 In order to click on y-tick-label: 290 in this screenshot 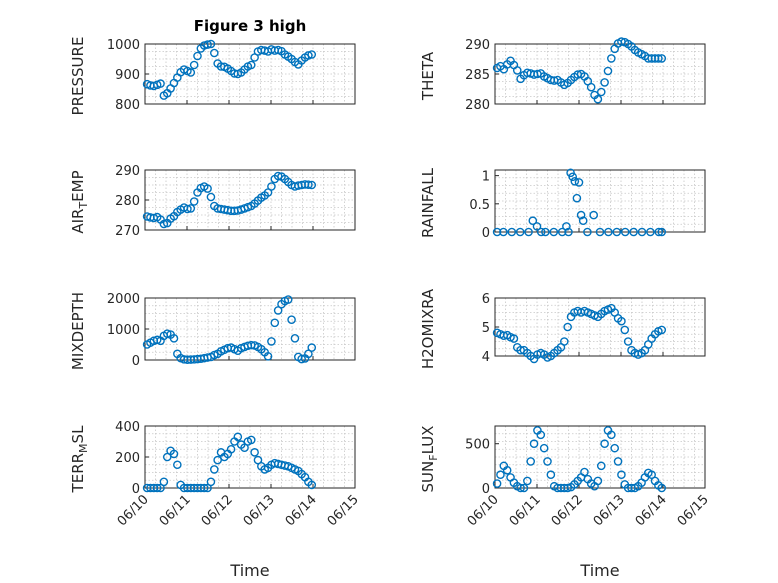, I will do `click(477, 45)`.